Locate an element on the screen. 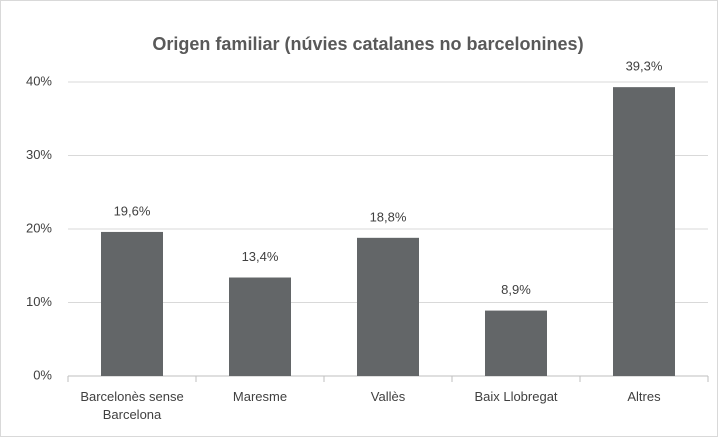 The image size is (718, 437). x-tick-label: Vallès is located at coordinates (388, 396).